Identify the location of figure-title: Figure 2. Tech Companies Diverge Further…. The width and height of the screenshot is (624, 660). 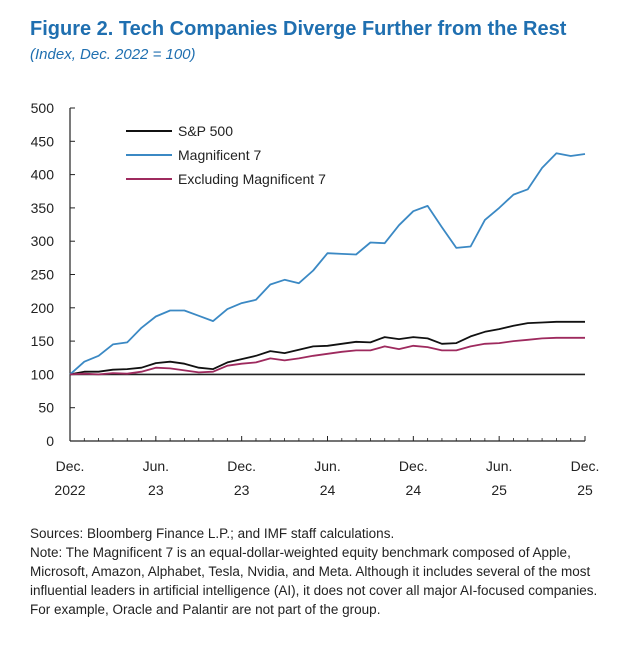
(298, 29).